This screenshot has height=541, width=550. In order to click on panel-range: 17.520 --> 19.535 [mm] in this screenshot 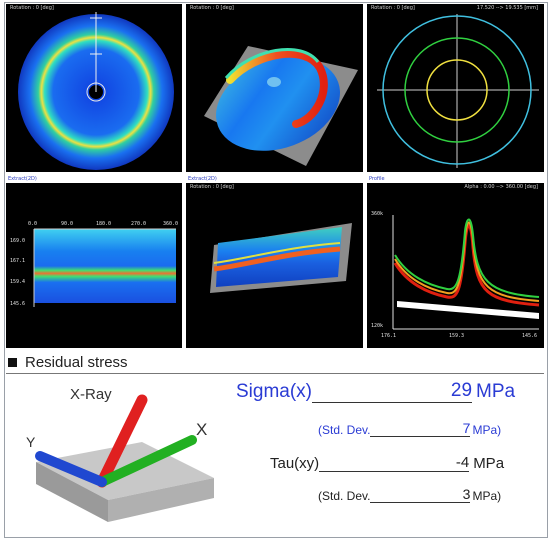, I will do `click(507, 8)`.